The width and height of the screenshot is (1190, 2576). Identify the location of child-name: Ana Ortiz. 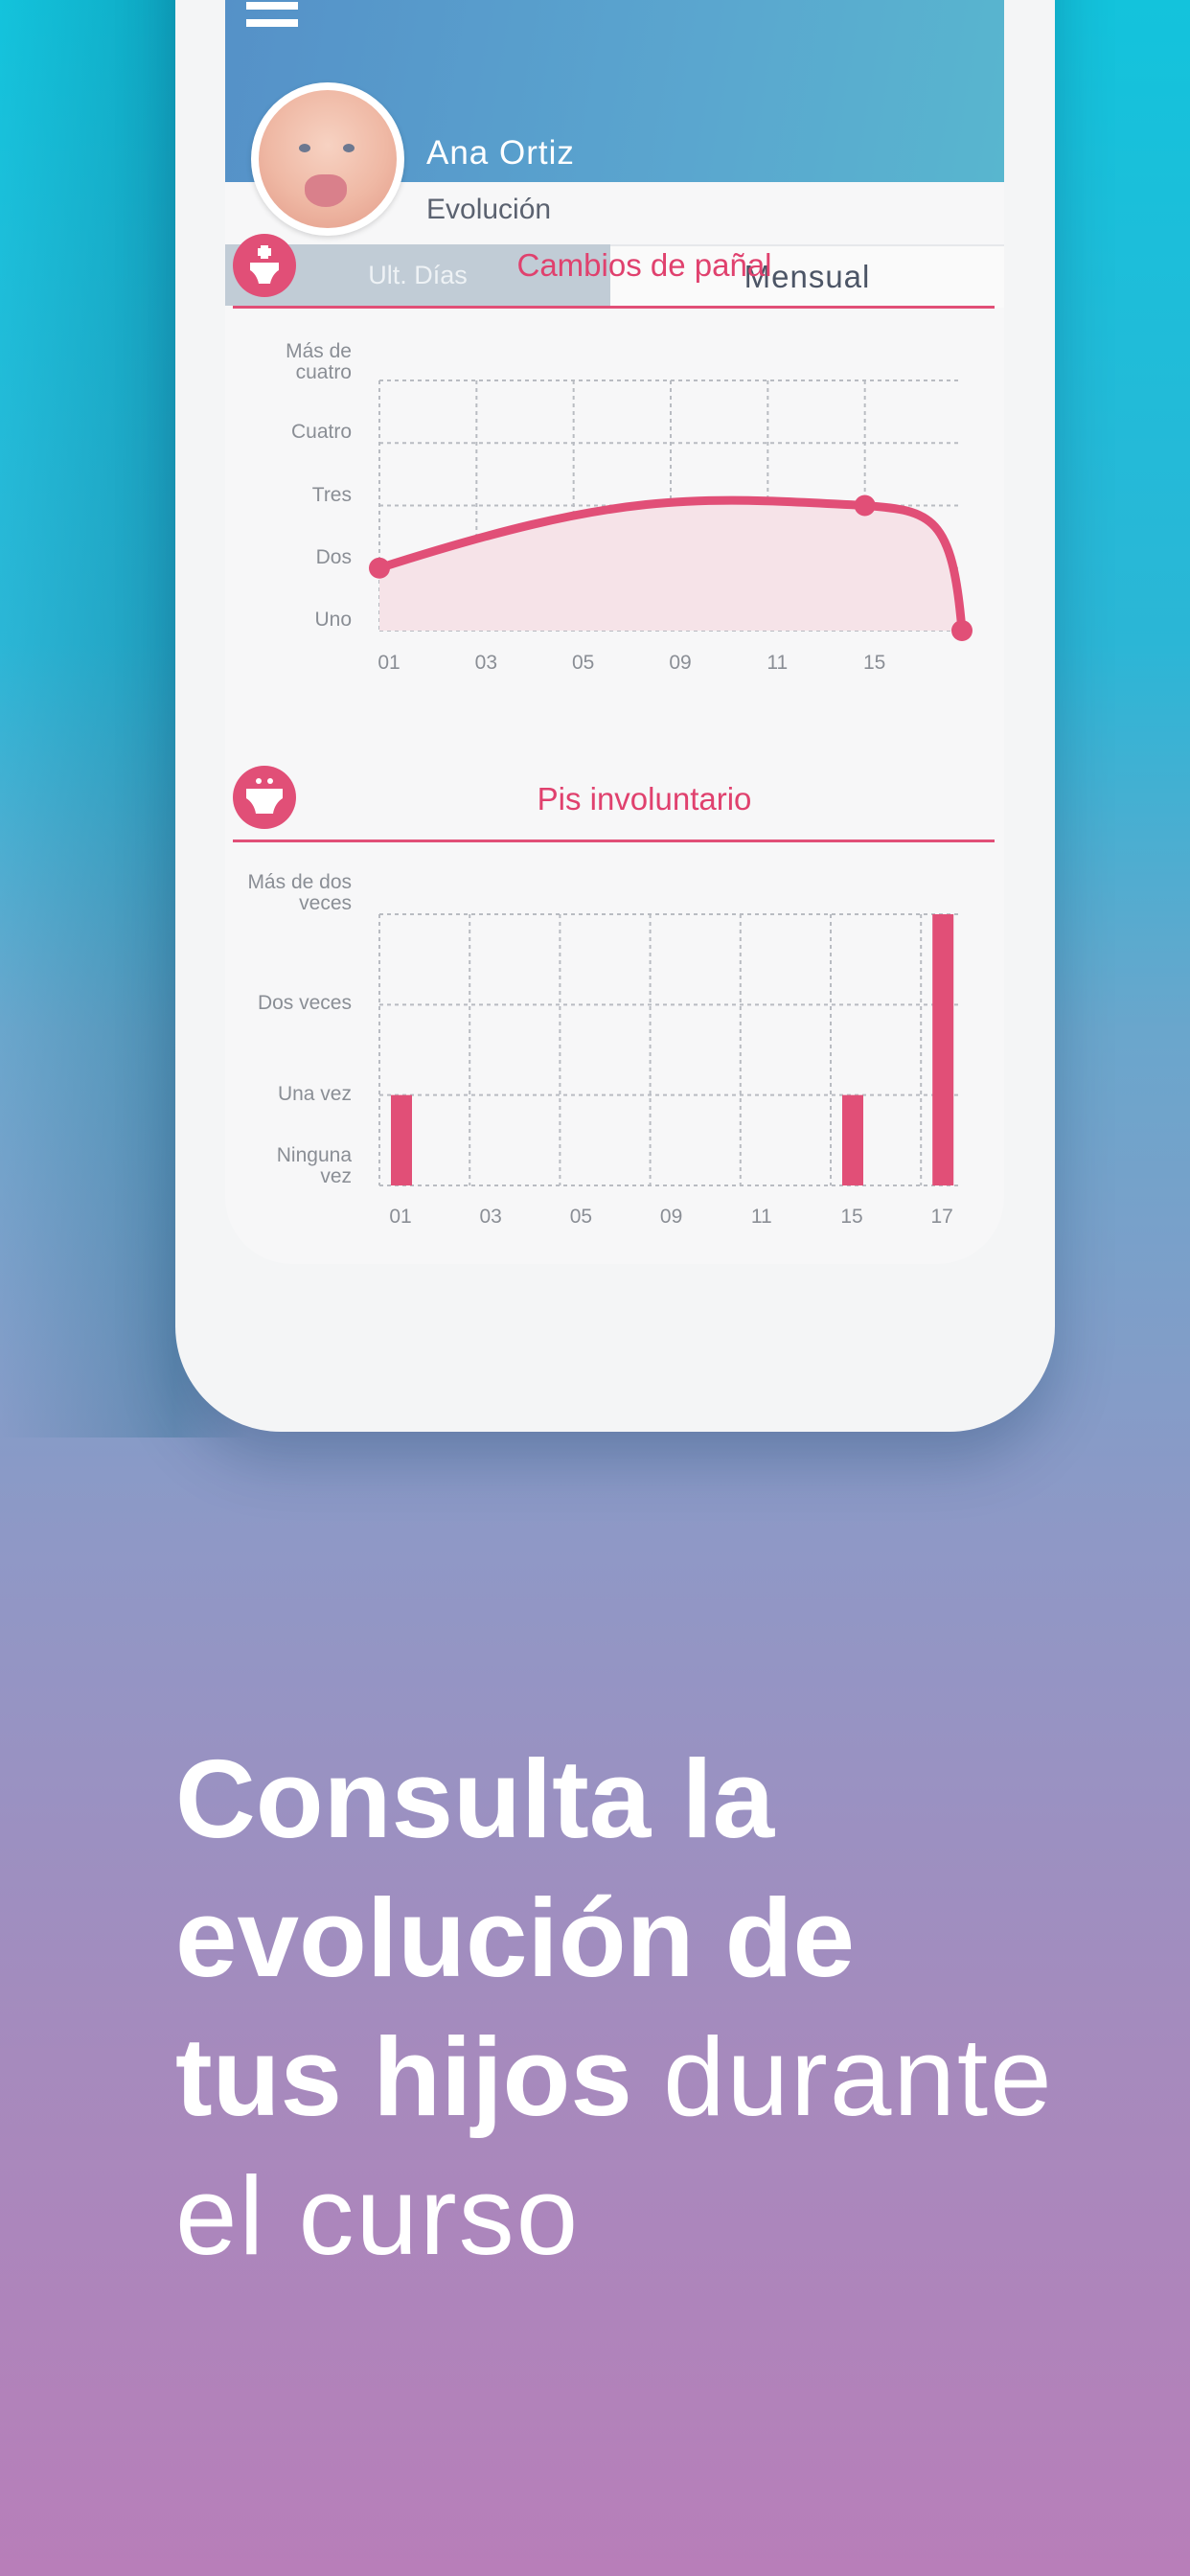
(500, 153).